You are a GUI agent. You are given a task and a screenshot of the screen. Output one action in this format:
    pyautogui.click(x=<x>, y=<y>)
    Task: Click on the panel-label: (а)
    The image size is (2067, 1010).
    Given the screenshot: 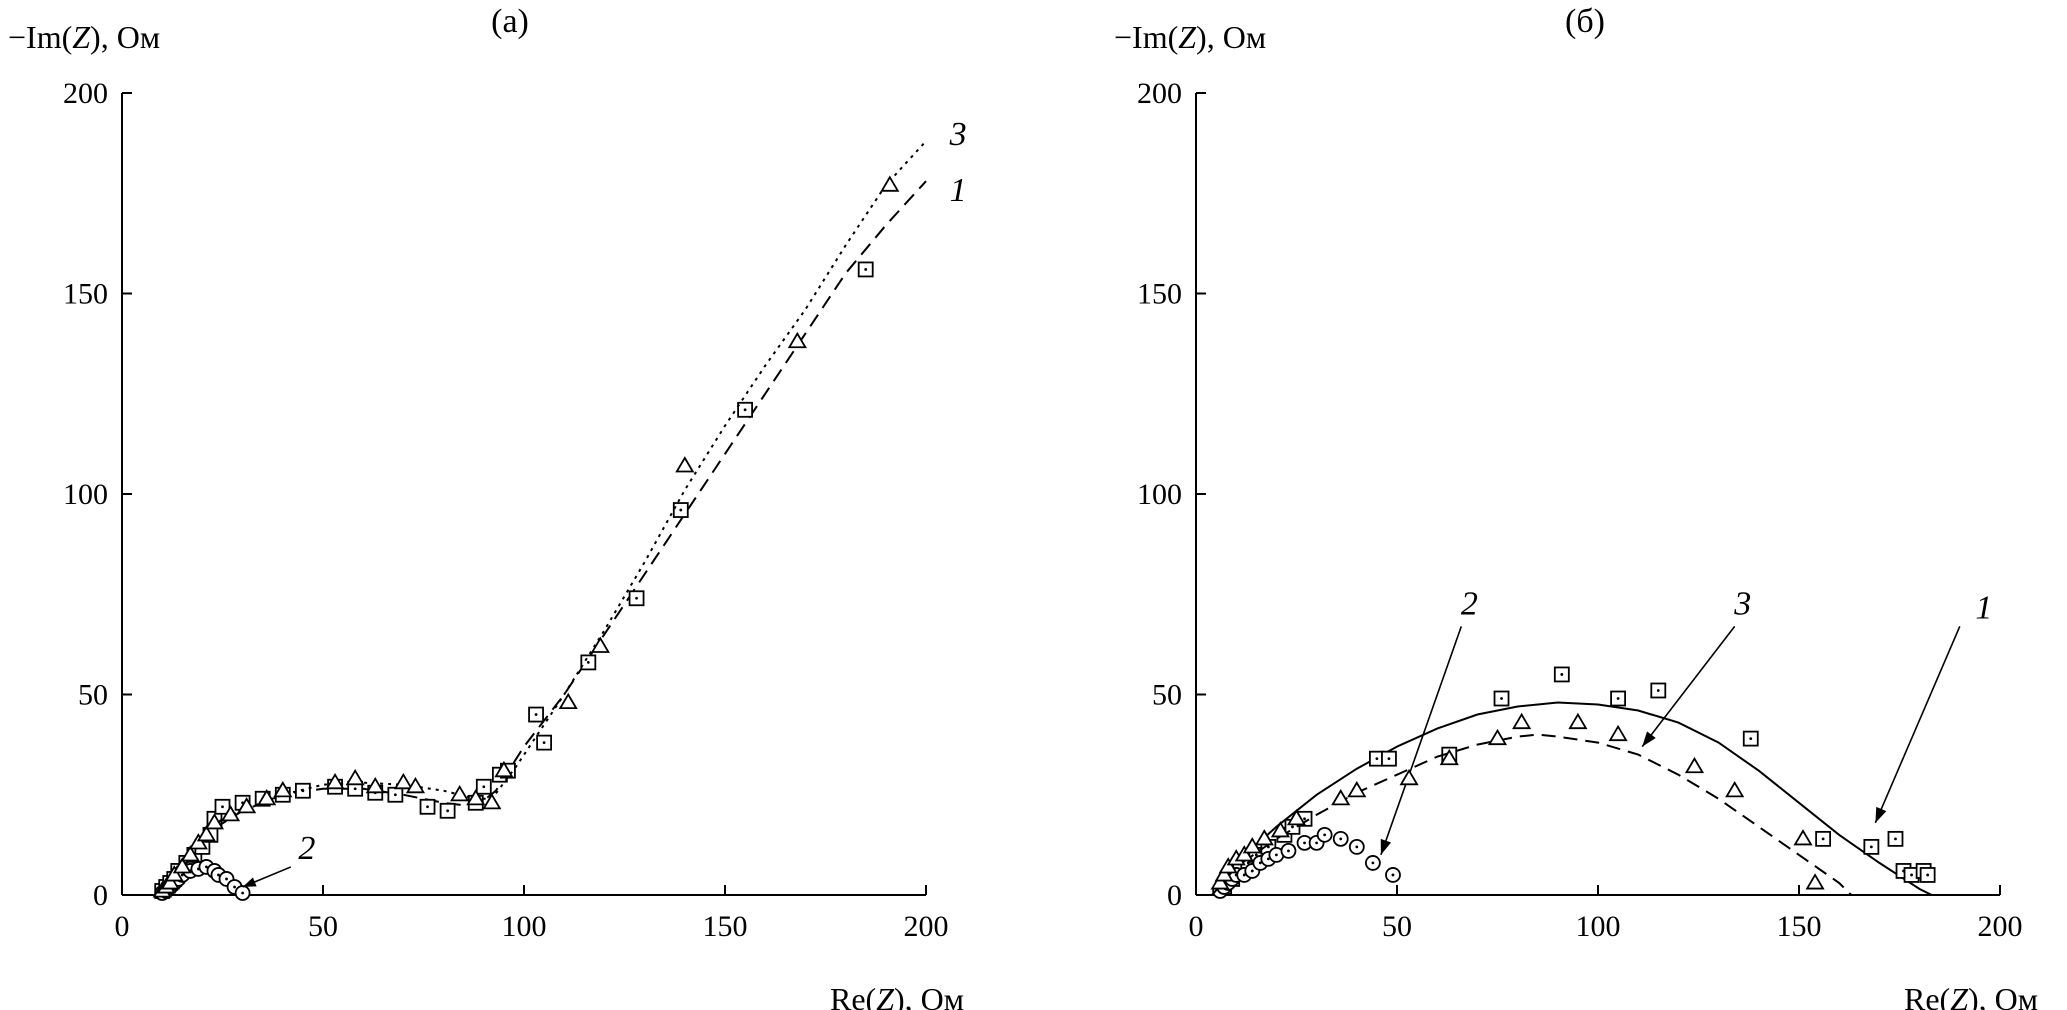 What is the action you would take?
    pyautogui.click(x=510, y=21)
    